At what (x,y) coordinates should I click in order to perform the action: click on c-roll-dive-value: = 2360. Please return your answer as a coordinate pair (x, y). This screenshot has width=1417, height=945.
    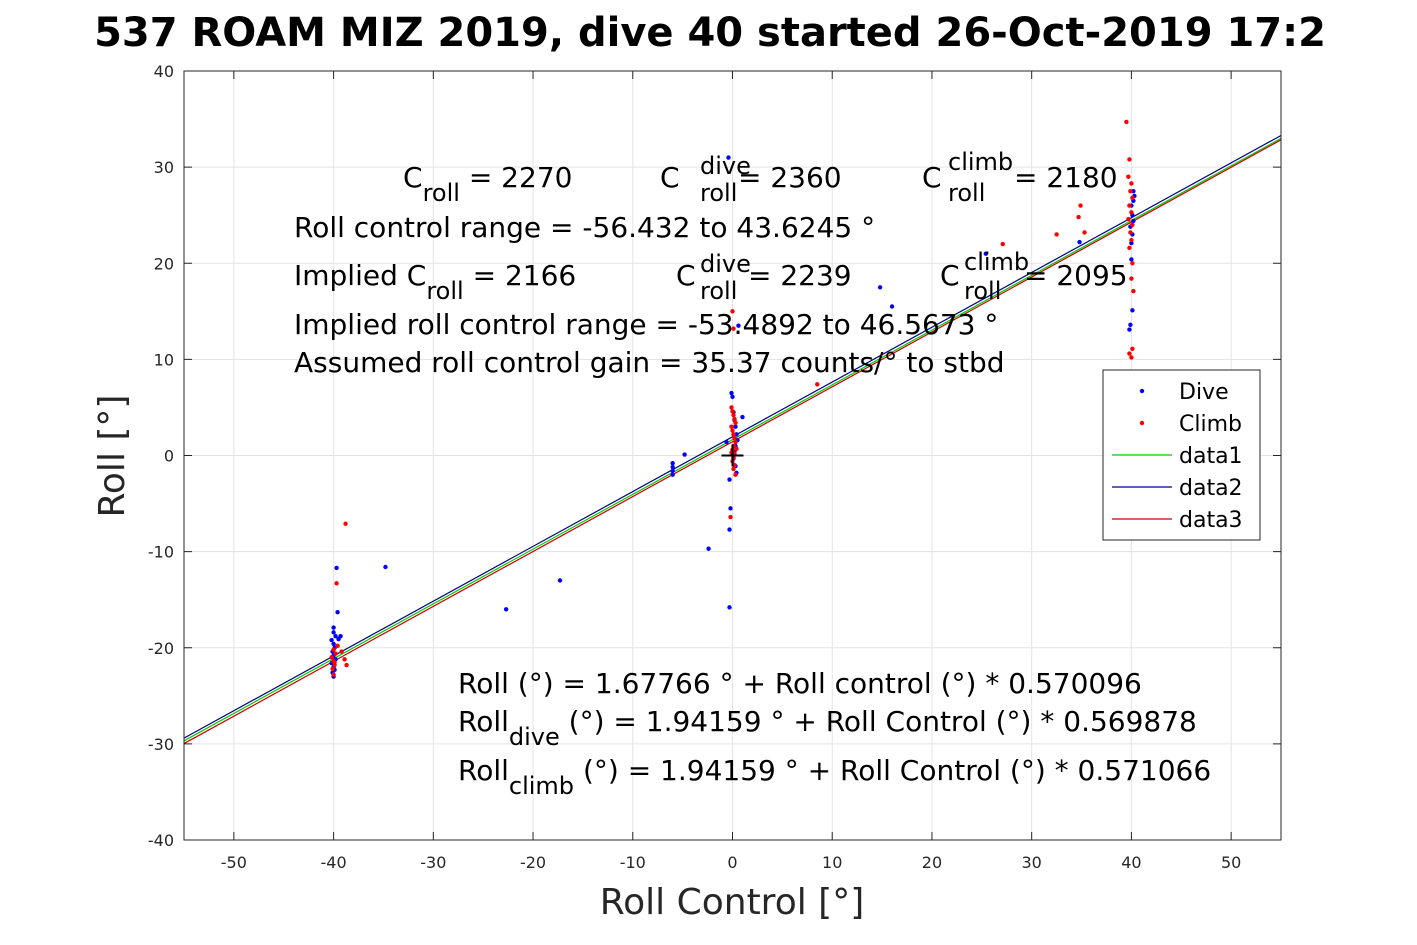
    Looking at the image, I should click on (790, 177).